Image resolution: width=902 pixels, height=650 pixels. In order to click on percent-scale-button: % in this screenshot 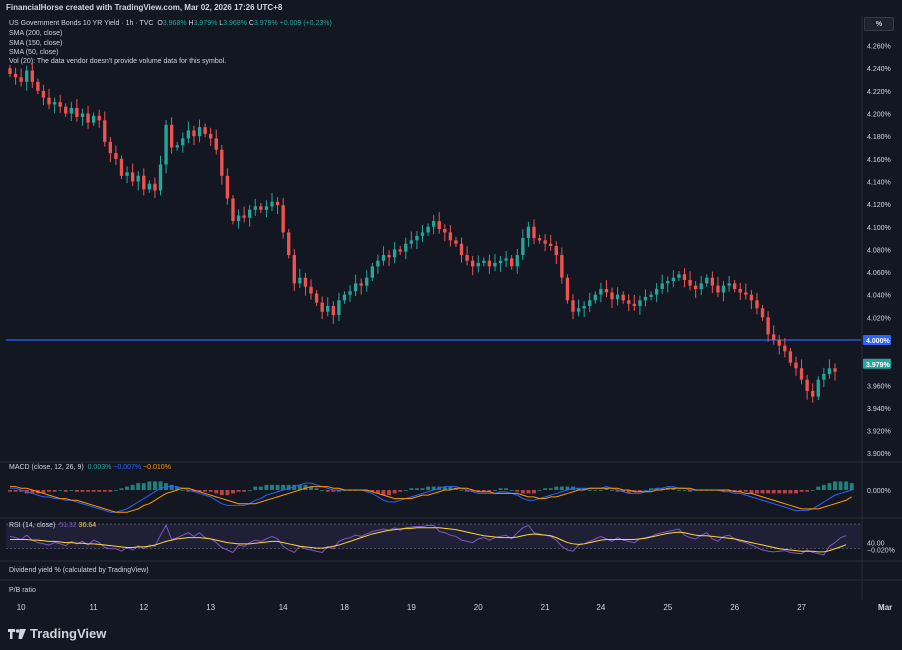, I will do `click(879, 24)`.